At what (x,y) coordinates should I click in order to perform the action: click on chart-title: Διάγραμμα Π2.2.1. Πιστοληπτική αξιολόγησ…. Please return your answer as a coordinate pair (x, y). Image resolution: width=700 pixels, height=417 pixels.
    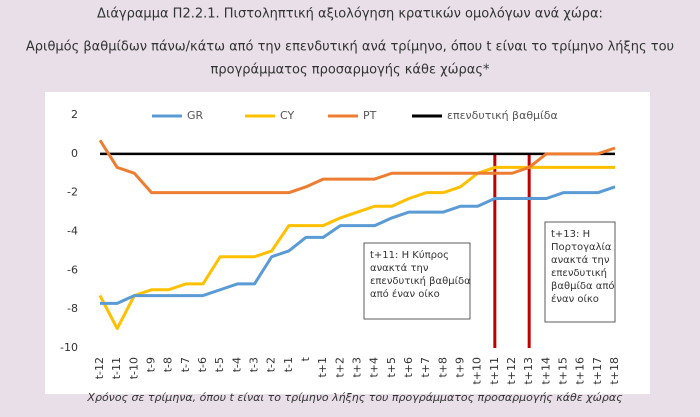
    Looking at the image, I should click on (350, 14).